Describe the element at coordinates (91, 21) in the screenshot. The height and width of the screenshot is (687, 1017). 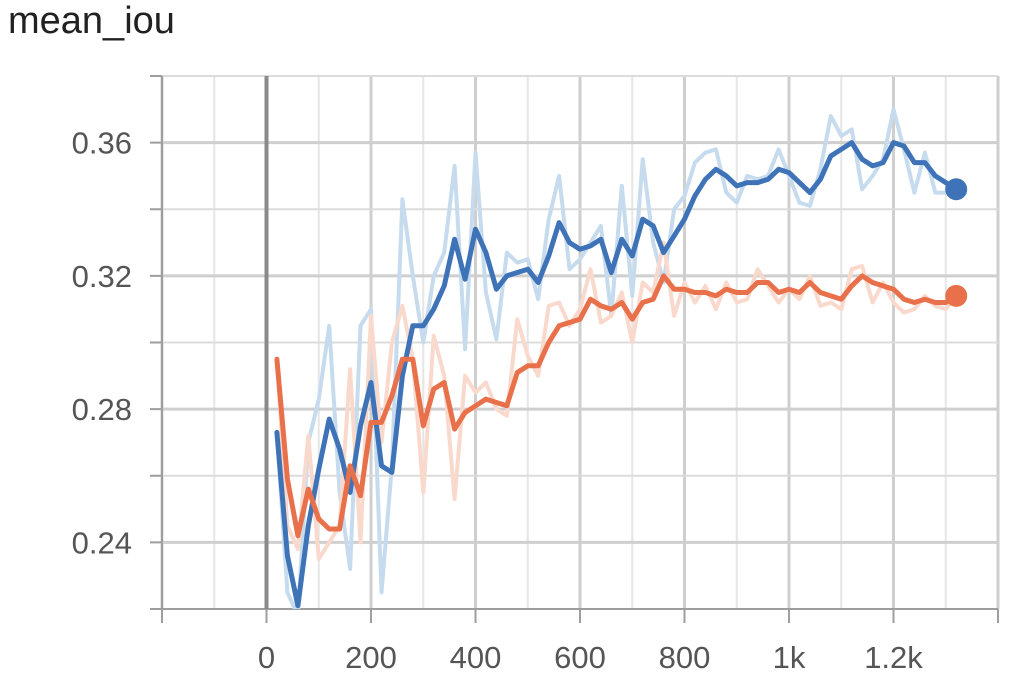
I see `chart-title: mean_iou` at that location.